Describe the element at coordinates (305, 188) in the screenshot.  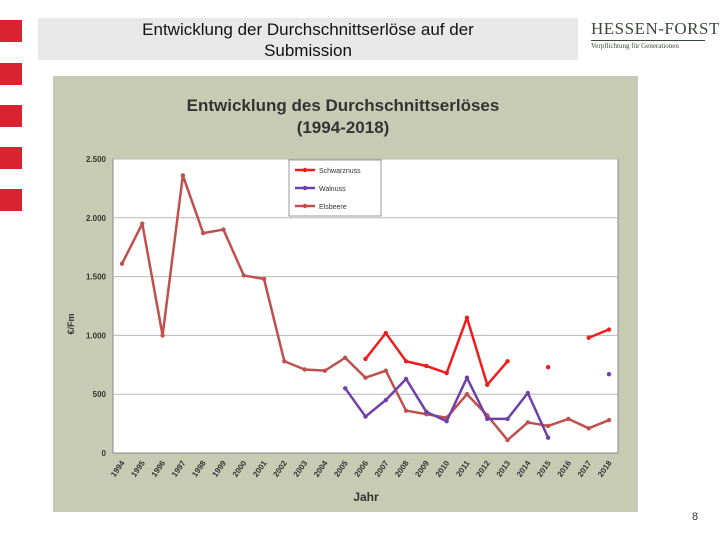
I see `legend-marker-walnuss` at that location.